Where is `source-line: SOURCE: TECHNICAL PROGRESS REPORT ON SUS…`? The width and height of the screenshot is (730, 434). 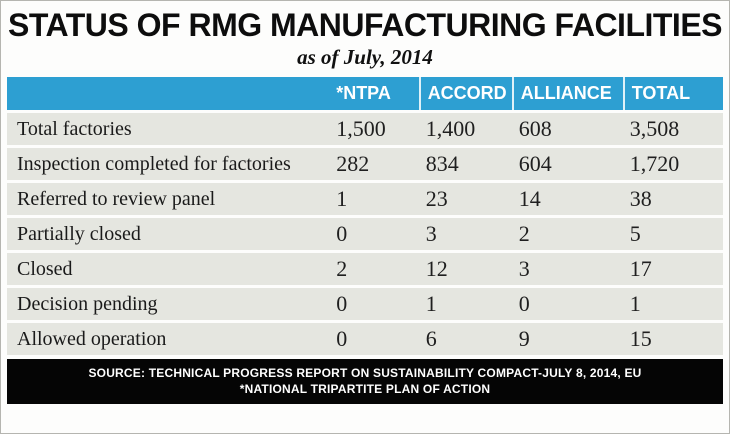 source-line: SOURCE: TECHNICAL PROGRESS REPORT ON SUS… is located at coordinates (365, 373).